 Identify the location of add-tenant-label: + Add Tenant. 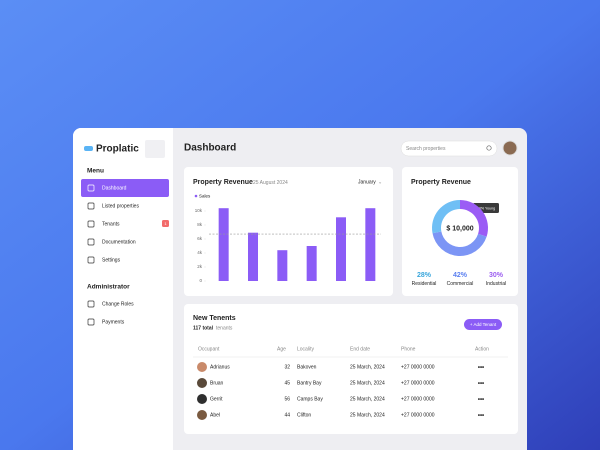
(483, 324).